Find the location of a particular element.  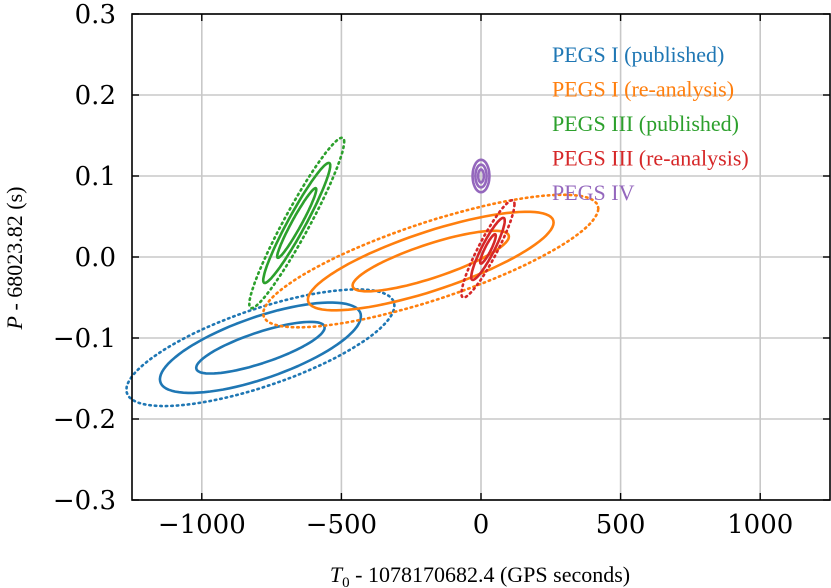

x-tick-label: 0 is located at coordinates (481, 525).